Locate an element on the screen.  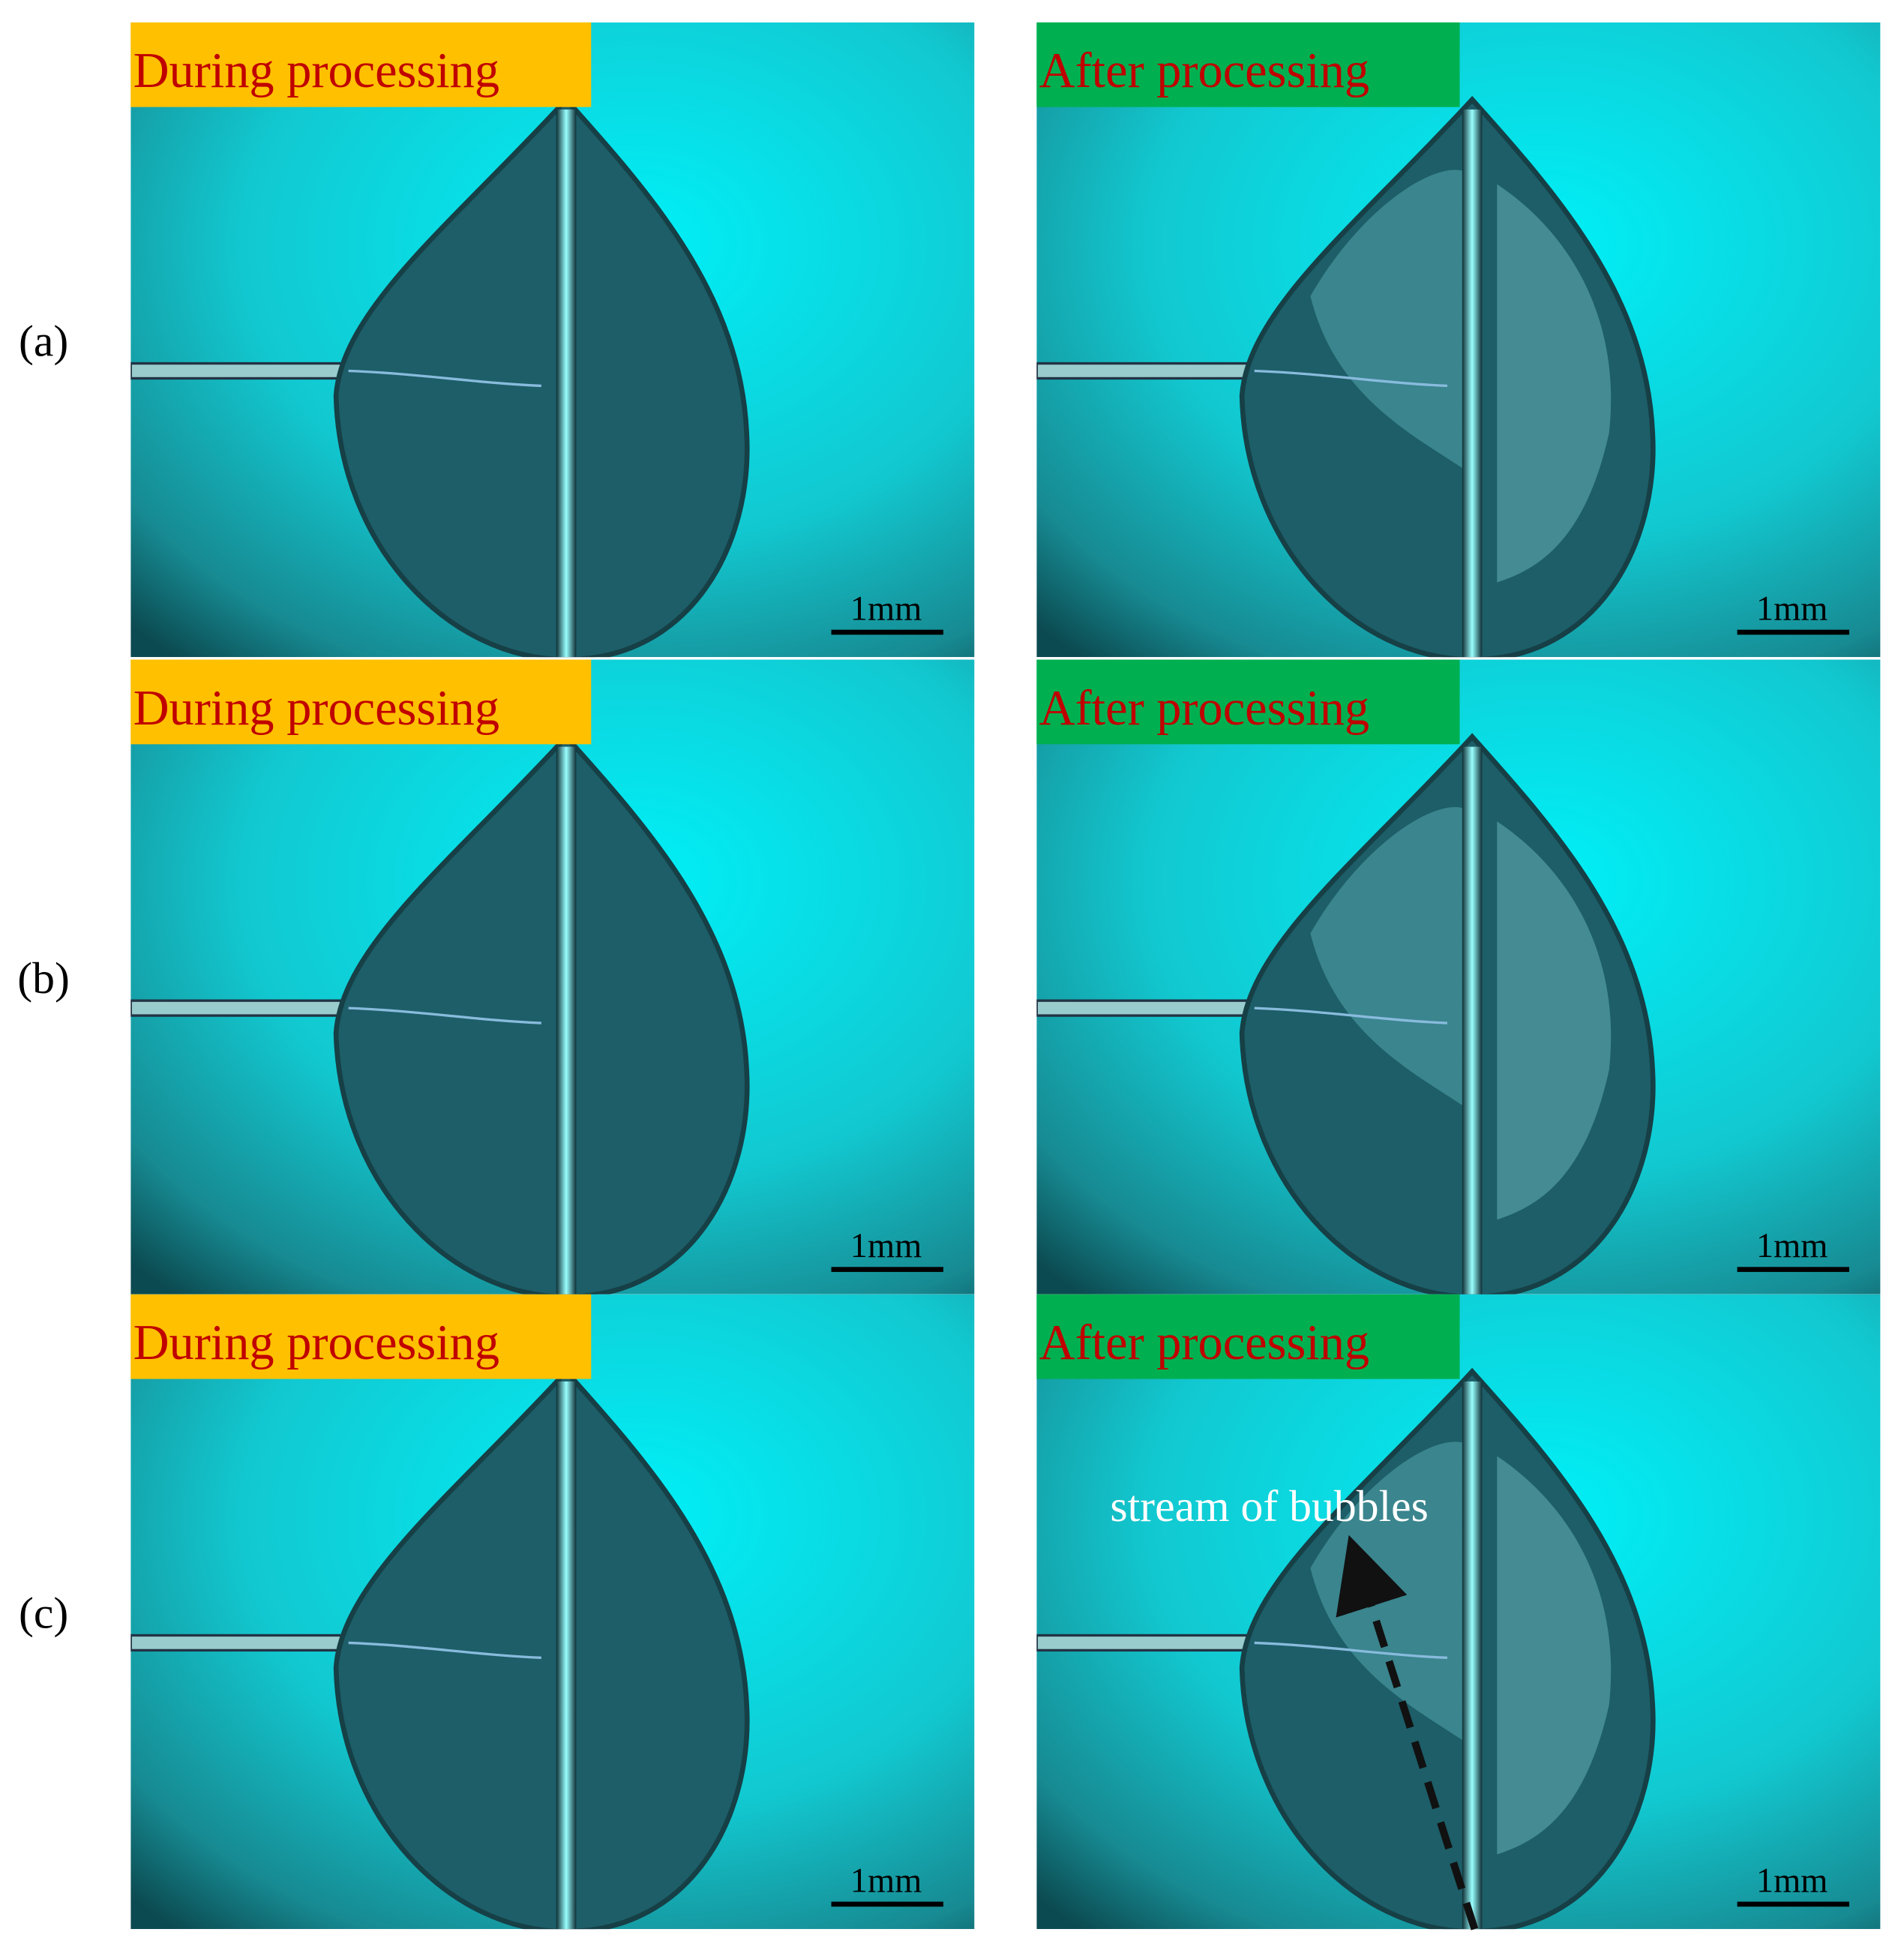
row-label: (c) is located at coordinates (43, 1613).